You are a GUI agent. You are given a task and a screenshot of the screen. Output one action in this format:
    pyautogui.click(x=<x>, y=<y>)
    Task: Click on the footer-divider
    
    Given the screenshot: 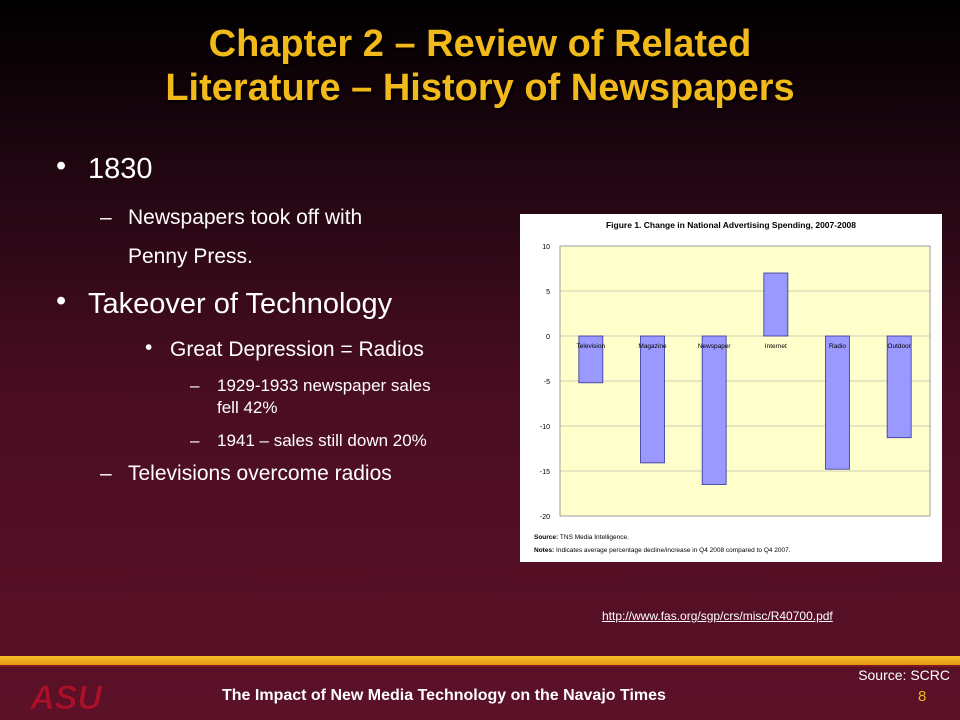 What is the action you would take?
    pyautogui.click(x=480, y=666)
    